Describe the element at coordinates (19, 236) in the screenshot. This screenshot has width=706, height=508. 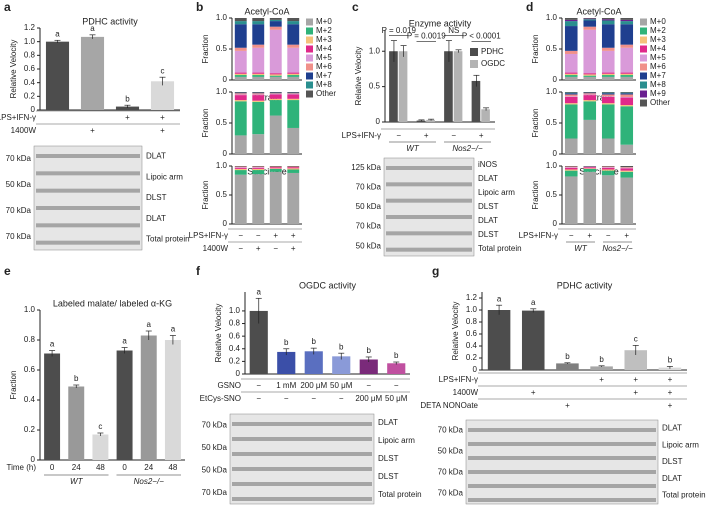
I see `mw-marker: 70 kDa` at that location.